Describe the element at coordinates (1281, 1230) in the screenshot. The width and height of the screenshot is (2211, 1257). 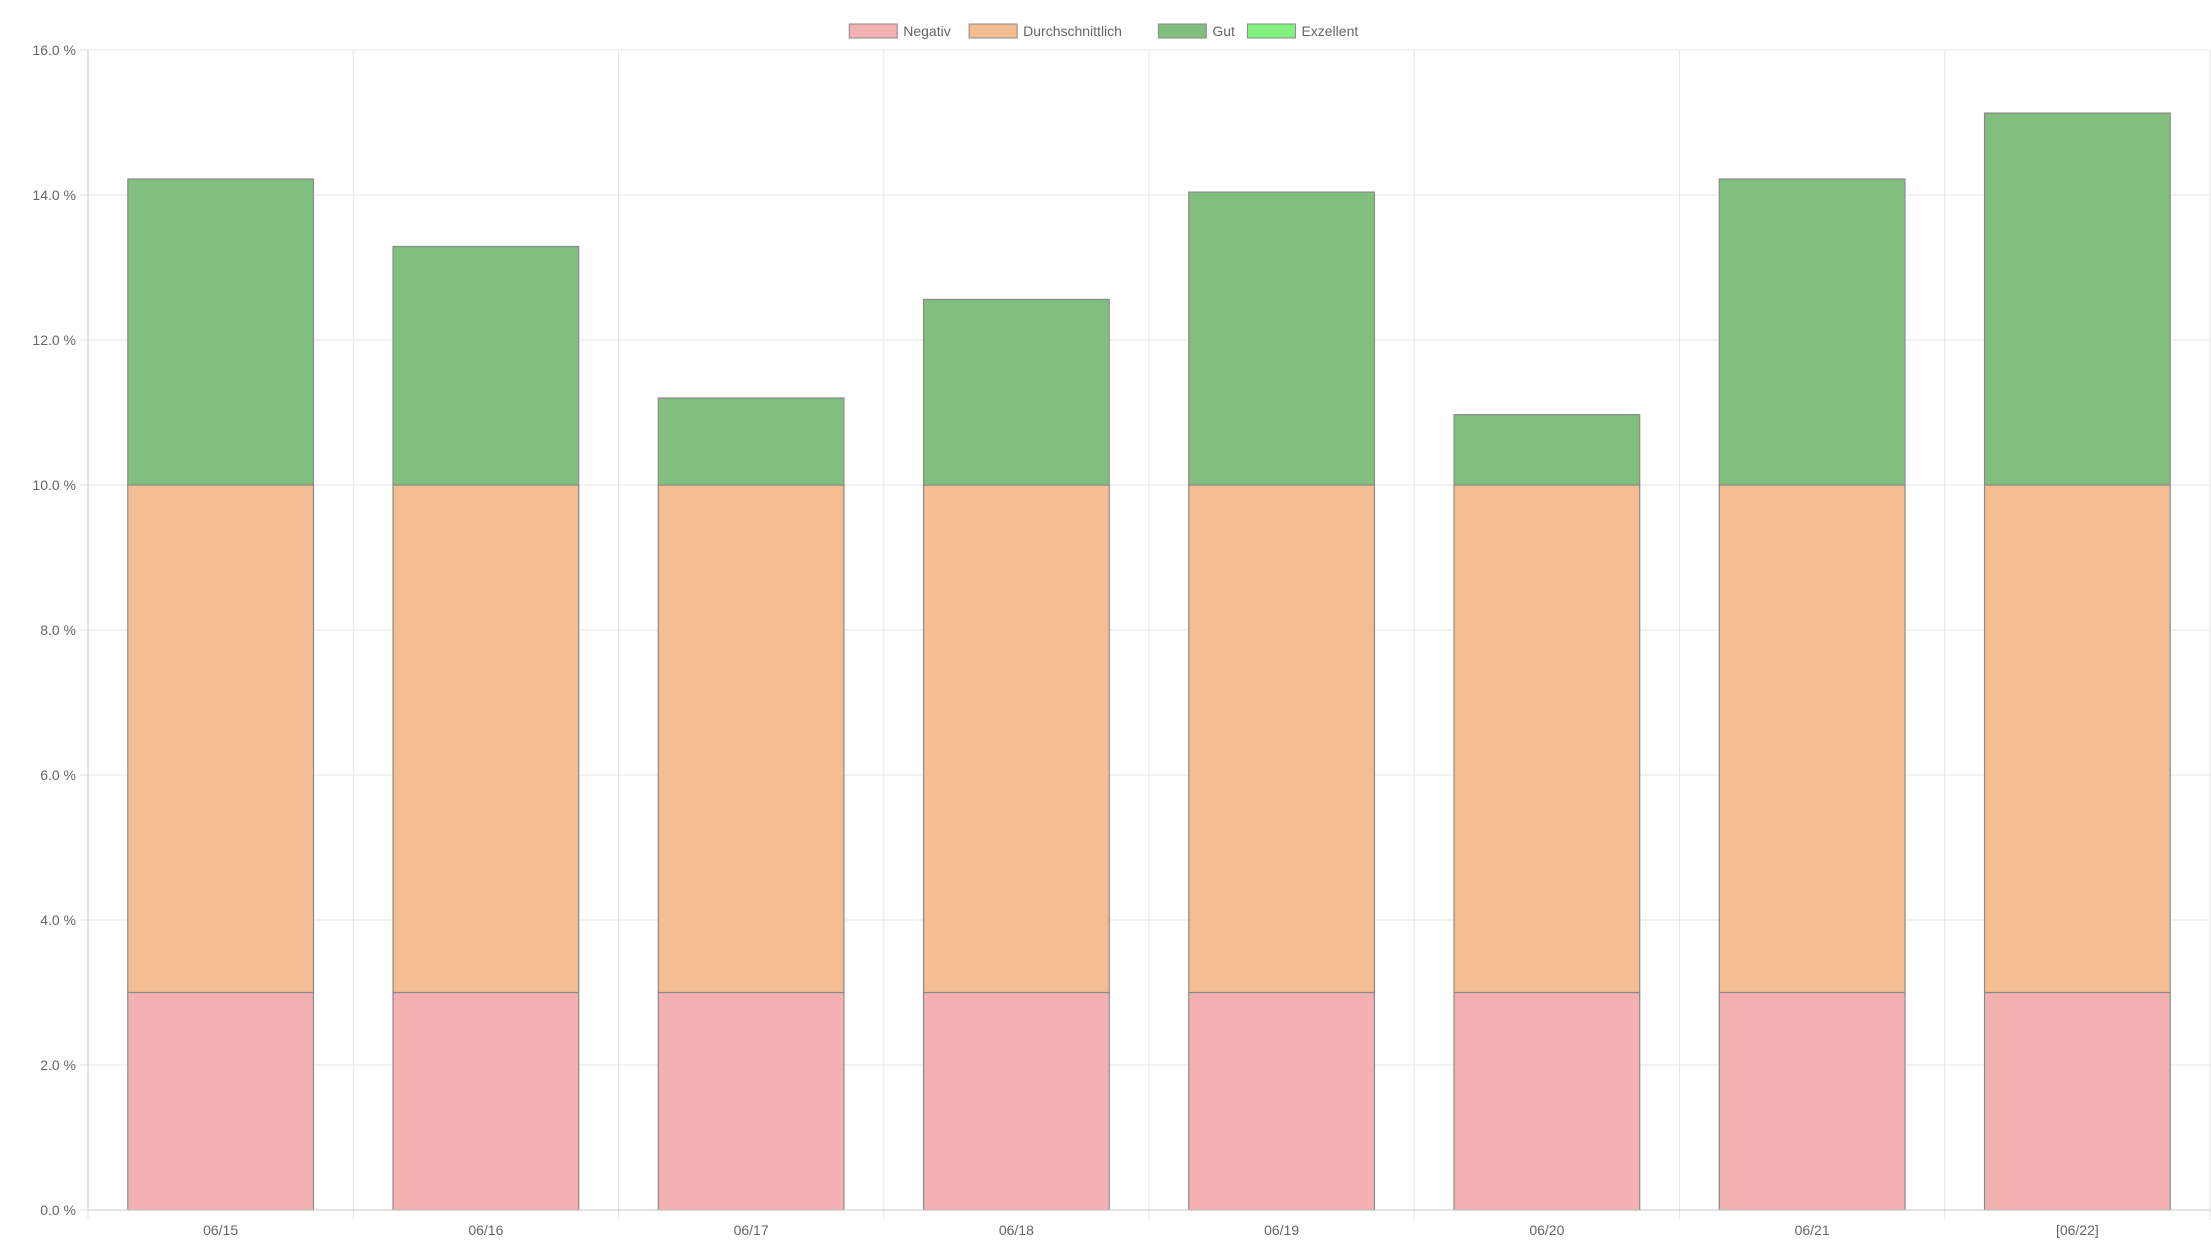
I see `x-tick-label: 06/19` at that location.